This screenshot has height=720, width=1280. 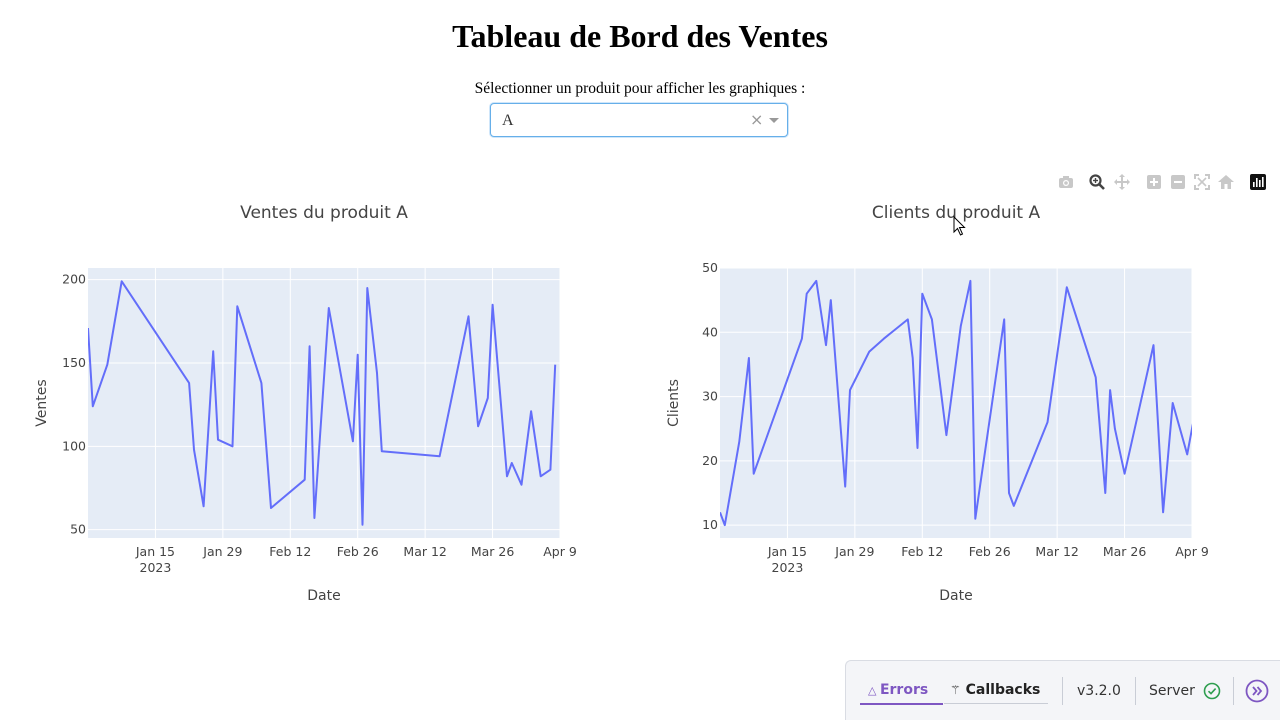 What do you see at coordinates (955, 690) in the screenshot?
I see `callbacks-icon: ⚚` at bounding box center [955, 690].